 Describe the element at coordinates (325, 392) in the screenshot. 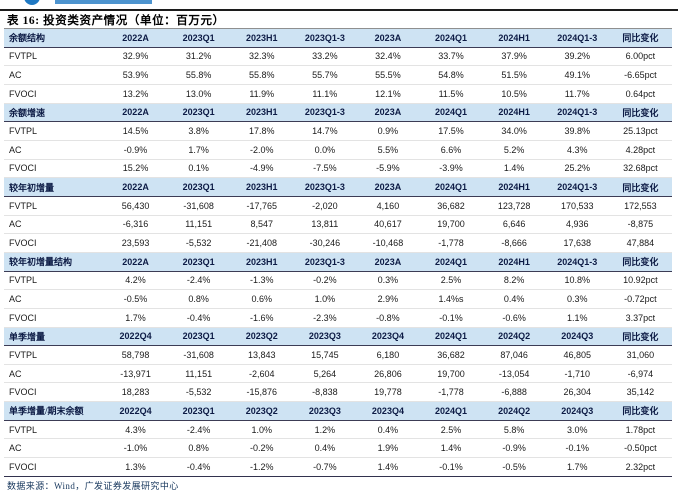

I see `value-cell: -8,838` at that location.